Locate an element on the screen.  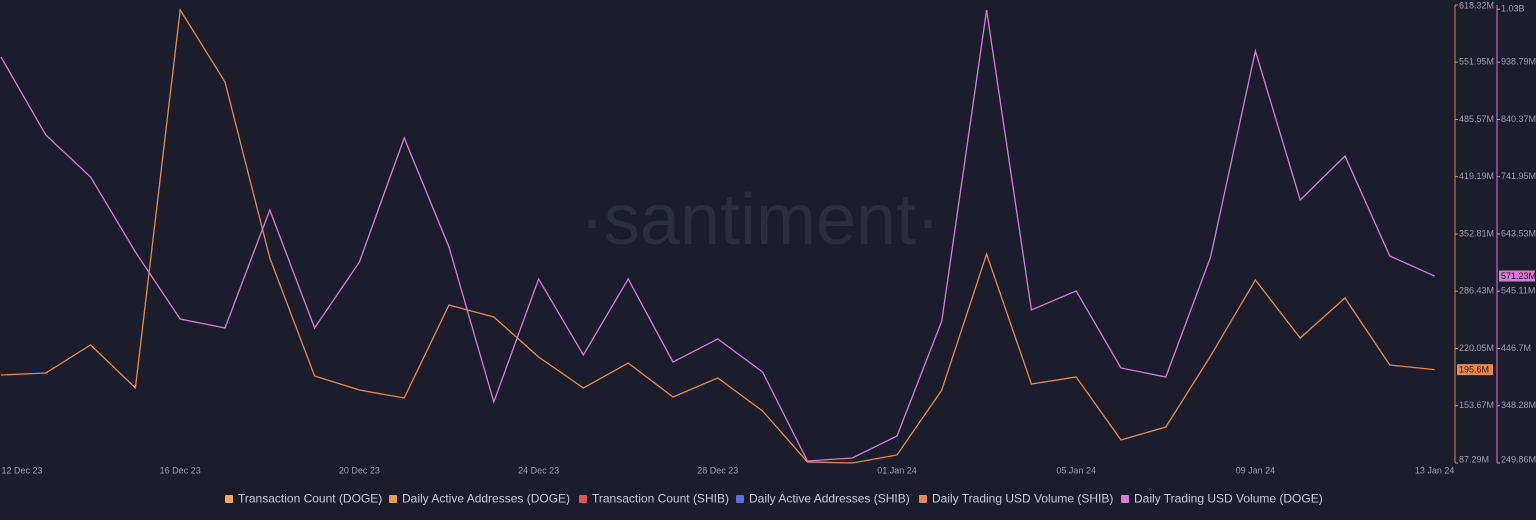
y-tick-label: 87.29M is located at coordinates (1474, 459).